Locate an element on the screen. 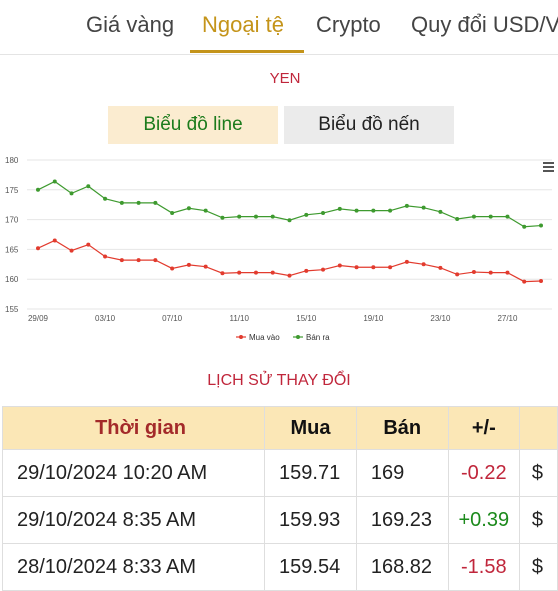  active-tab-indicator is located at coordinates (247, 51).